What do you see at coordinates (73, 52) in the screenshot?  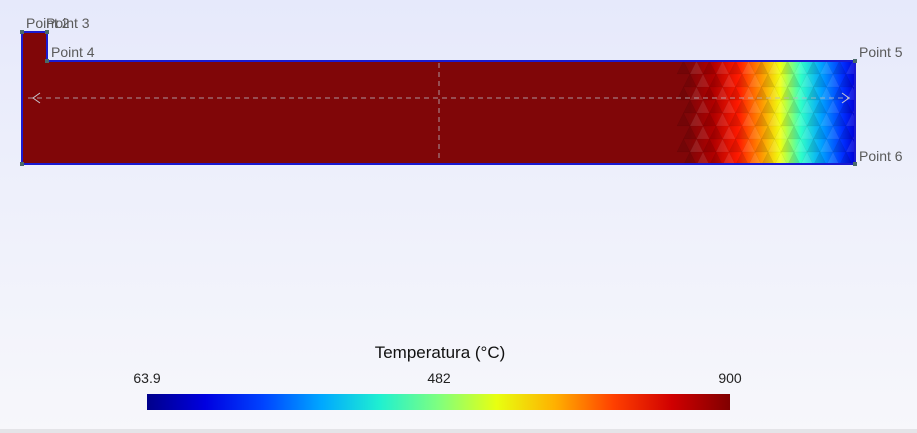 I see `point-4-label: Point 4` at bounding box center [73, 52].